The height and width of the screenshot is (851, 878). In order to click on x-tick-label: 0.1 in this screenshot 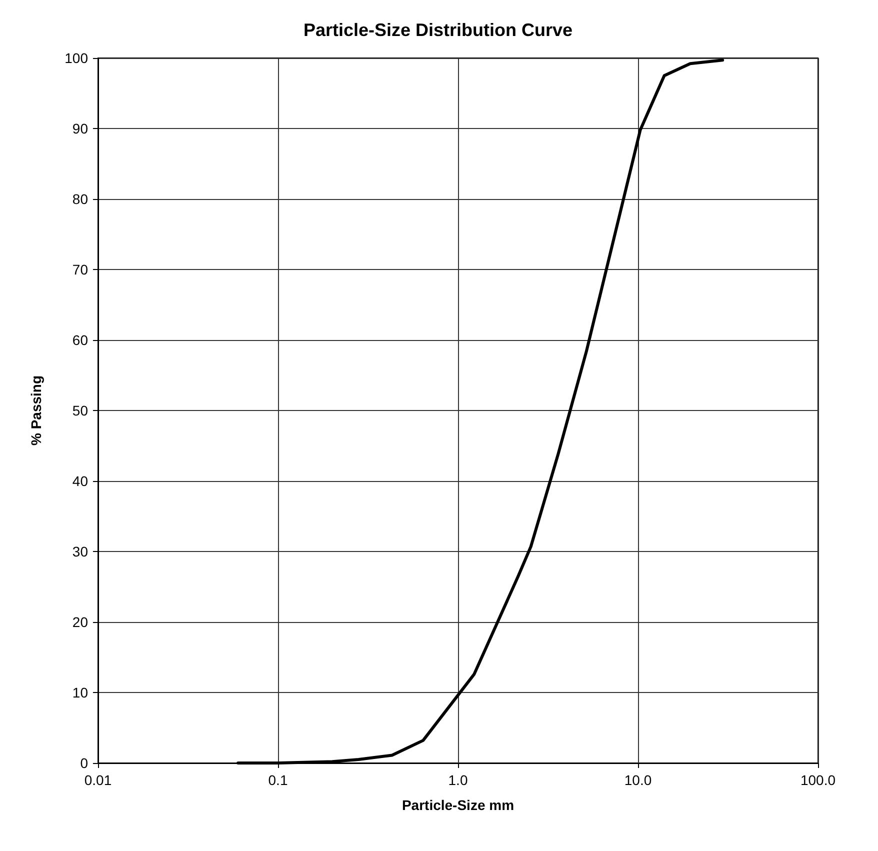, I will do `click(278, 780)`.